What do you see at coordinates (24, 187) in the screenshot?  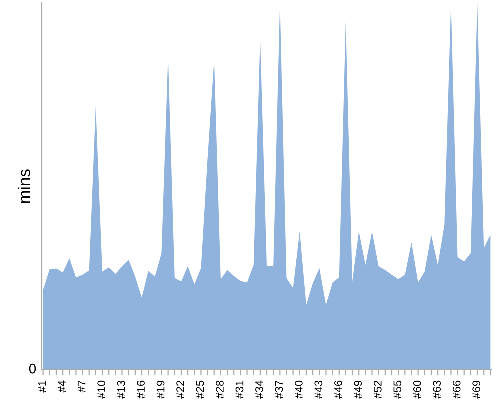 I see `y-axis-title: mins` at bounding box center [24, 187].